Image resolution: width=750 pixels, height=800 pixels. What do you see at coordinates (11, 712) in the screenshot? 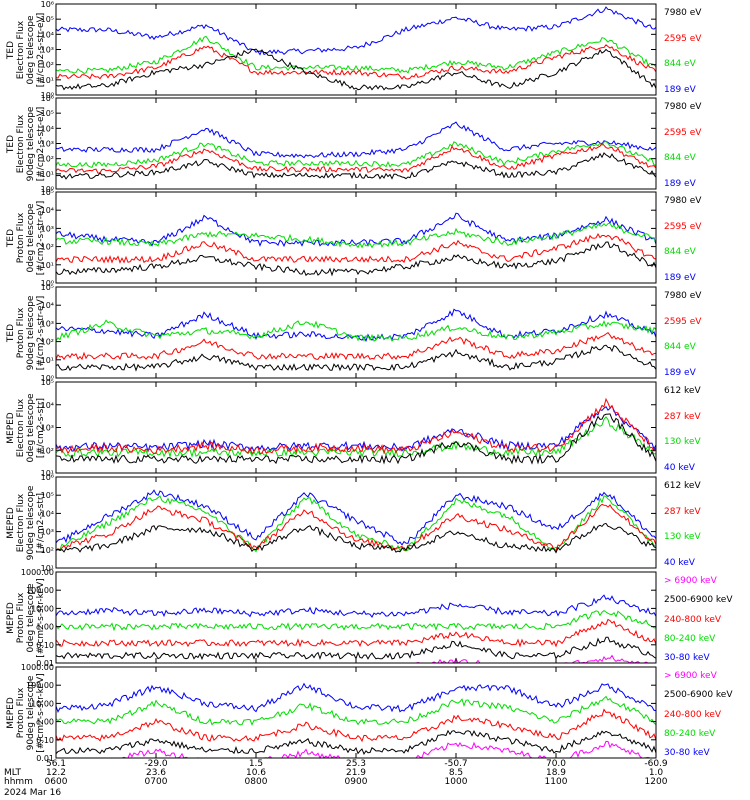
I see `y-axis-label-line: MEPED` at bounding box center [11, 712].